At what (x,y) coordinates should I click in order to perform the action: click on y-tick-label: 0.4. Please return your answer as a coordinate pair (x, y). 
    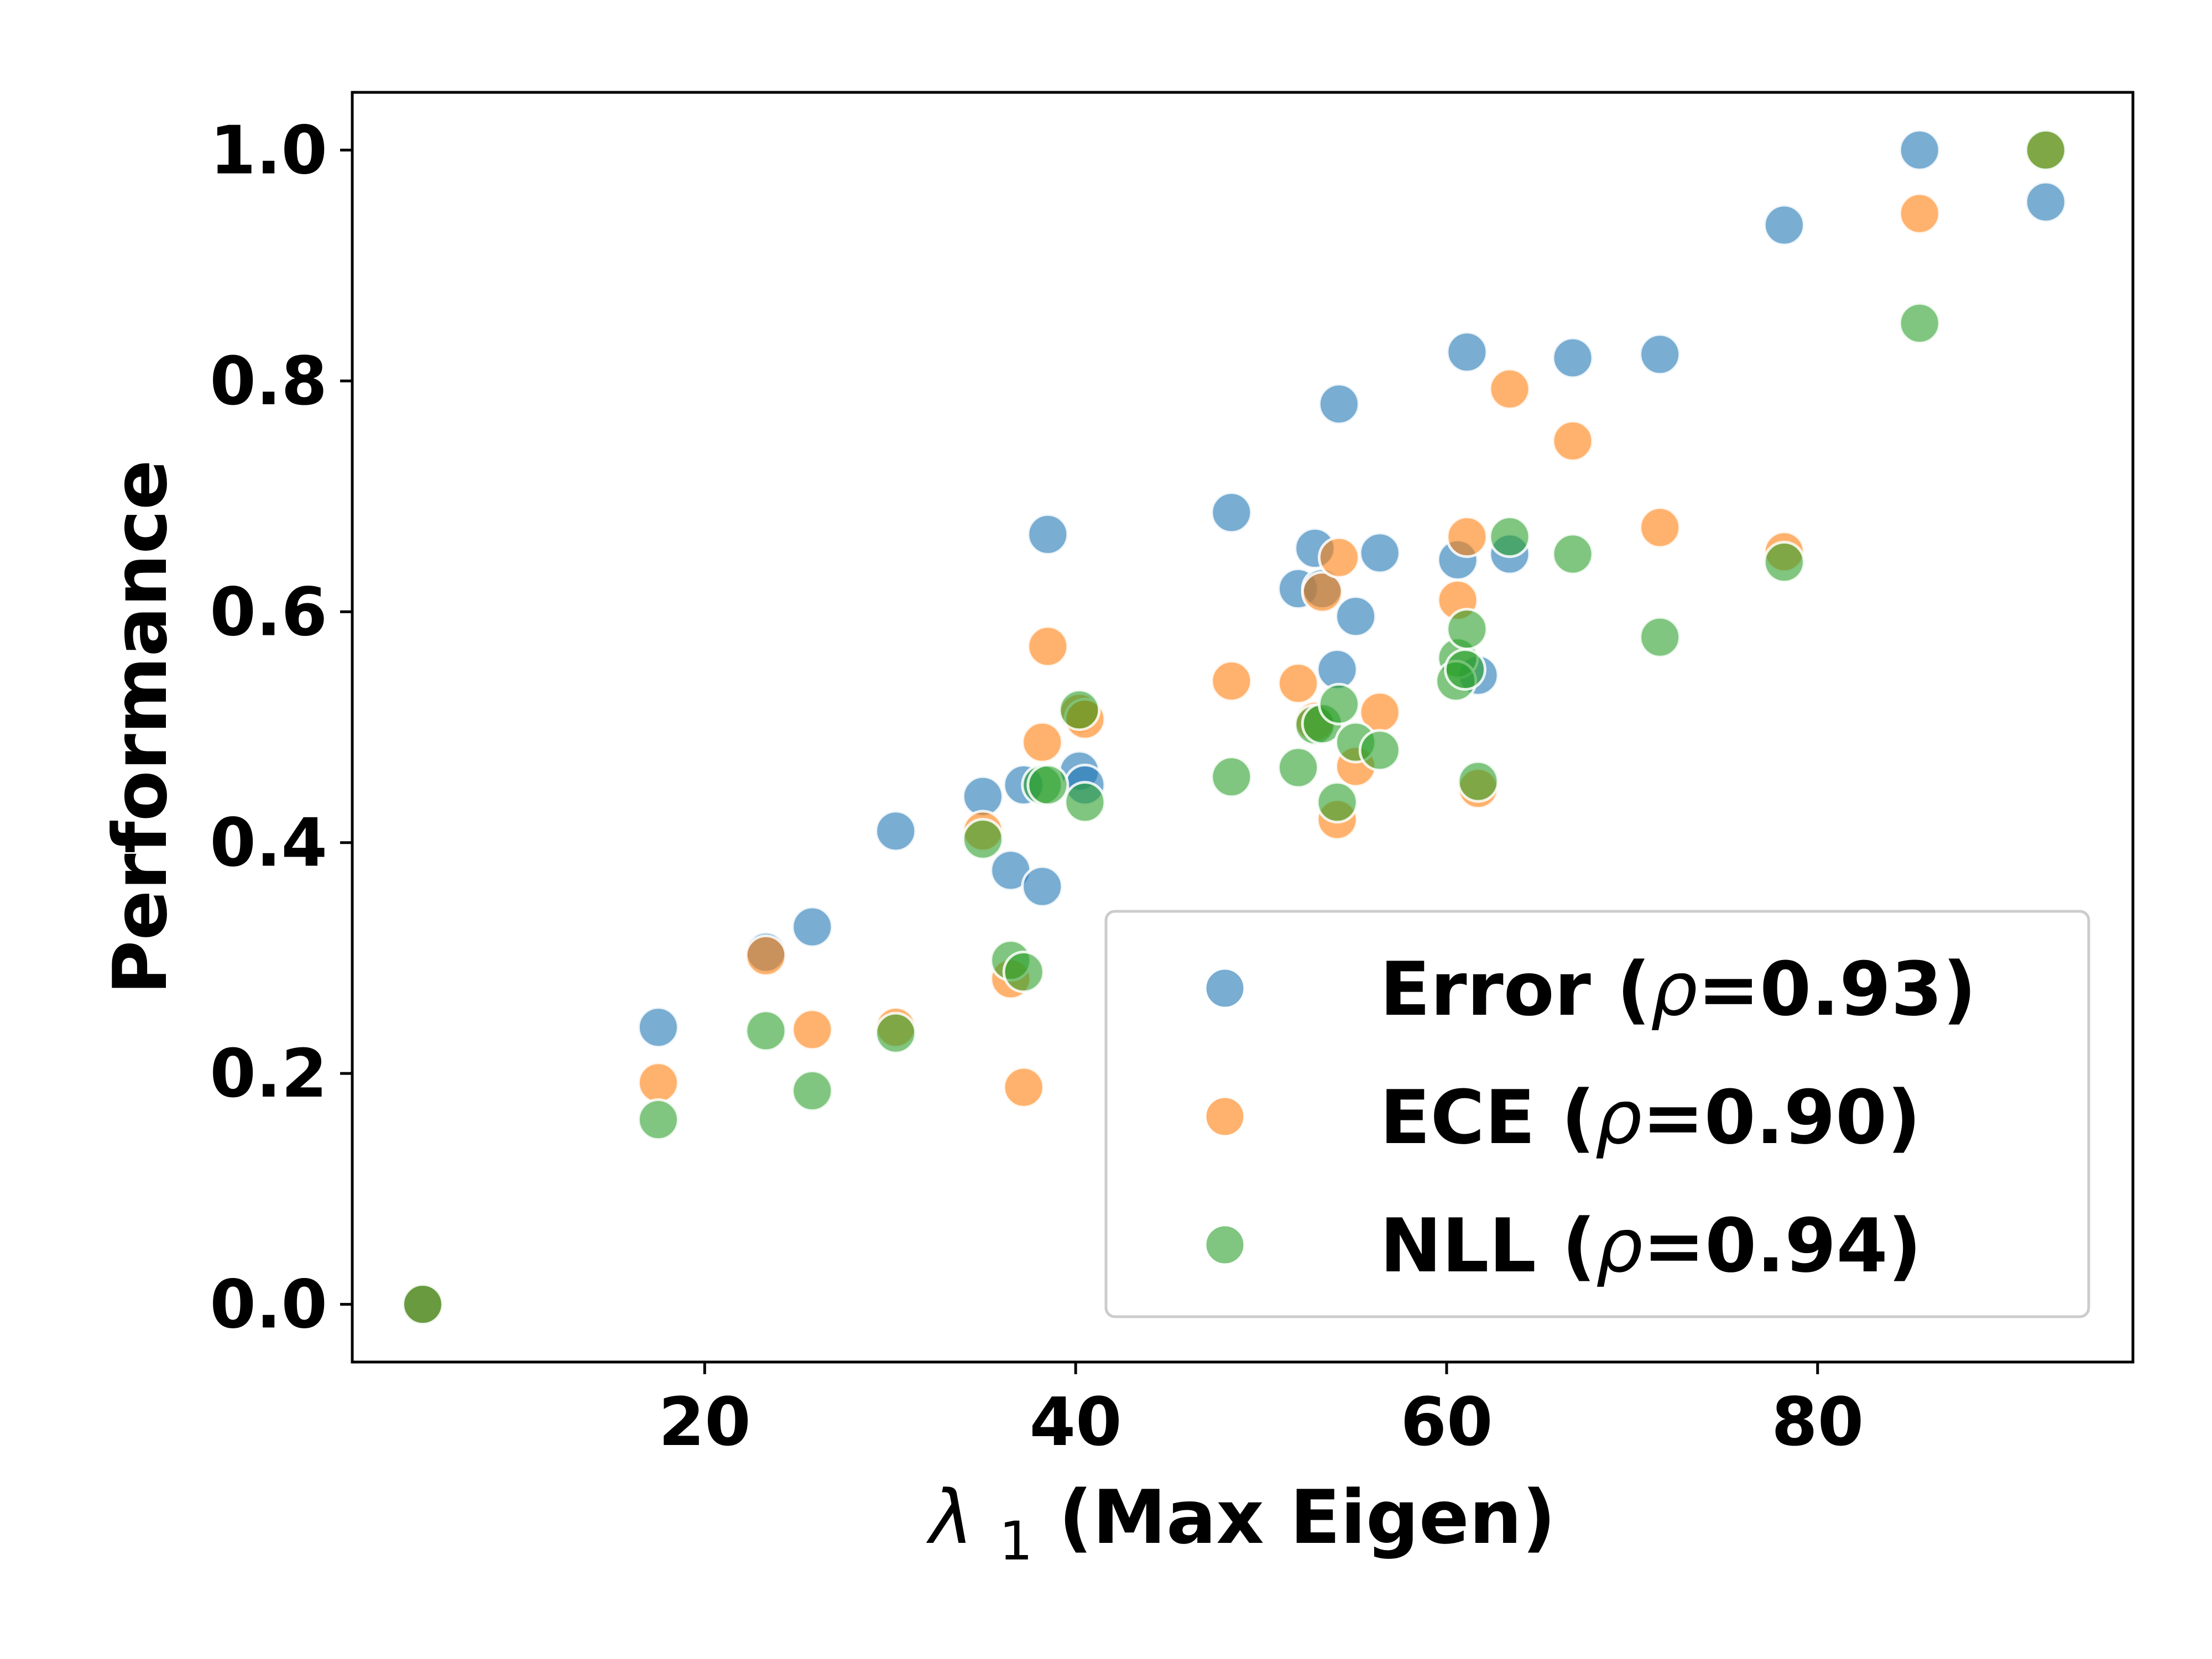
    Looking at the image, I should click on (268, 844).